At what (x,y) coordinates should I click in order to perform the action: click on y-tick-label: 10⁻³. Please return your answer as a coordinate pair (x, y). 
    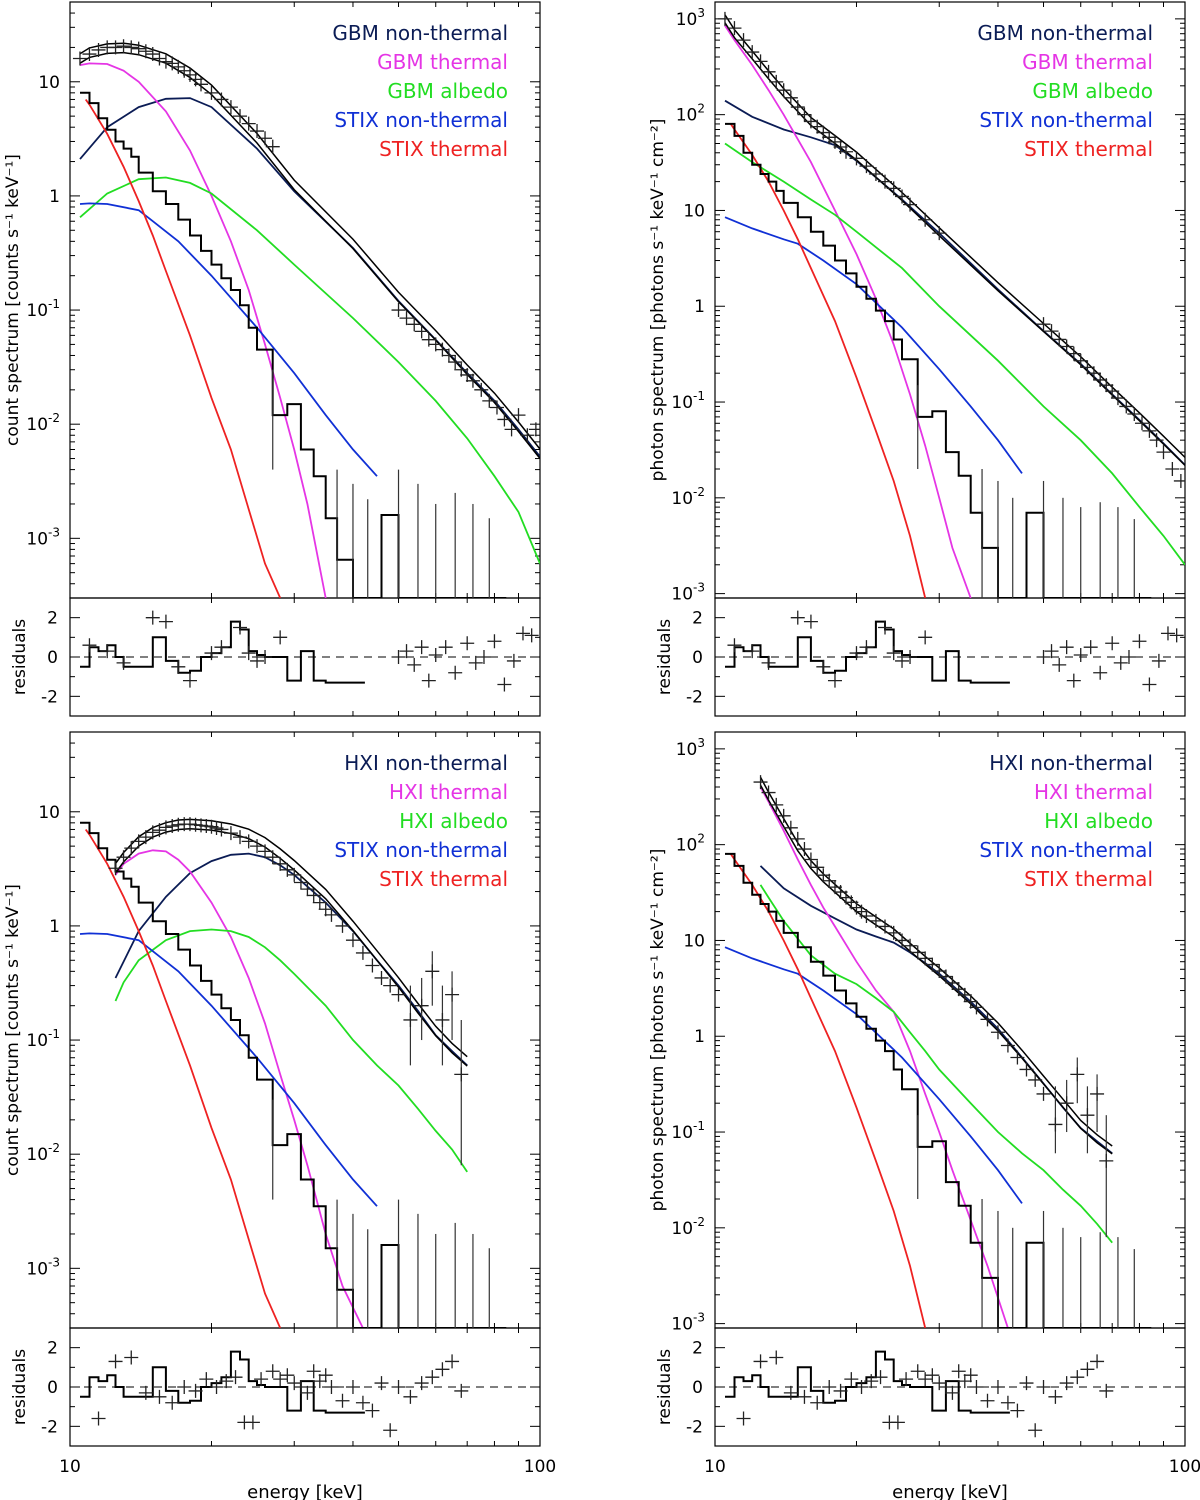
    Looking at the image, I should click on (43, 537).